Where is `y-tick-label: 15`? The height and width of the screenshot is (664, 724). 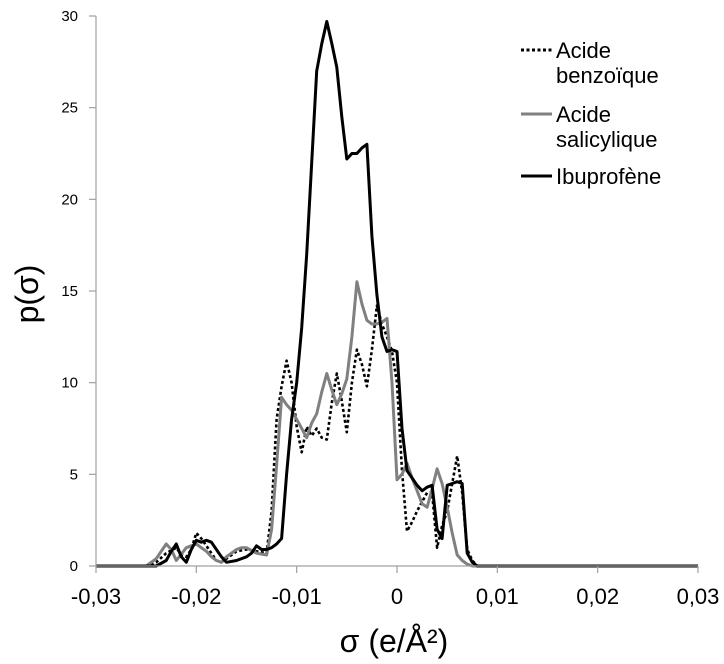
y-tick-label: 15 is located at coordinates (69, 291).